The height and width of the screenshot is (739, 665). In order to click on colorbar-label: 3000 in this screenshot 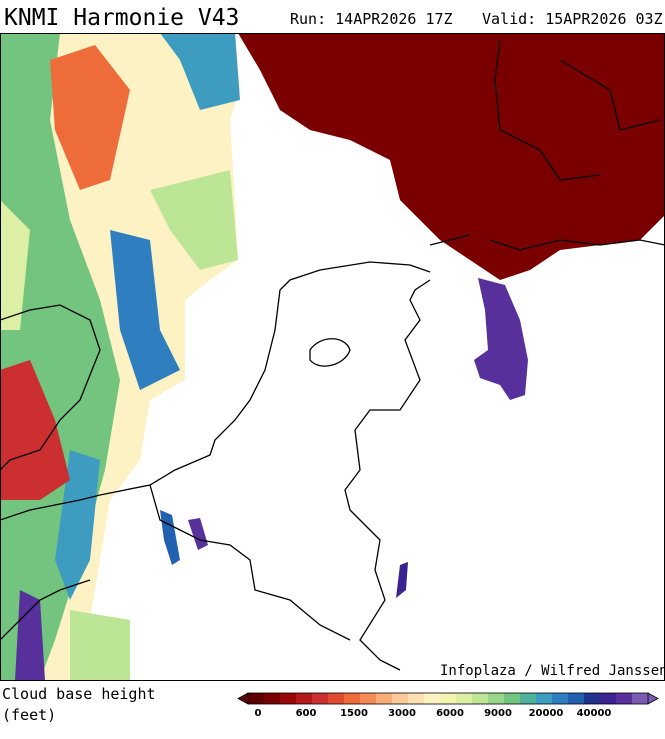, I will do `click(402, 713)`.